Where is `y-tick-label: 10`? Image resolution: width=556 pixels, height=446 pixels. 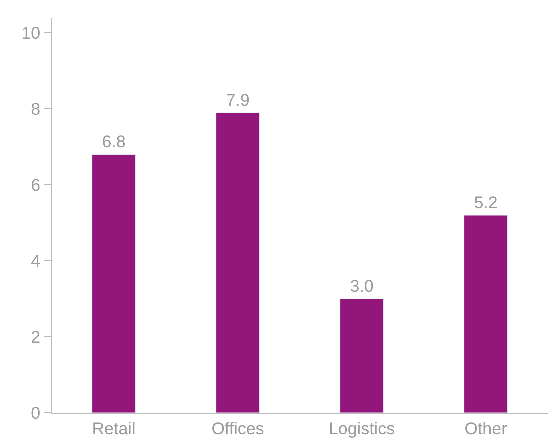 y-tick-label: 10 is located at coordinates (31, 34).